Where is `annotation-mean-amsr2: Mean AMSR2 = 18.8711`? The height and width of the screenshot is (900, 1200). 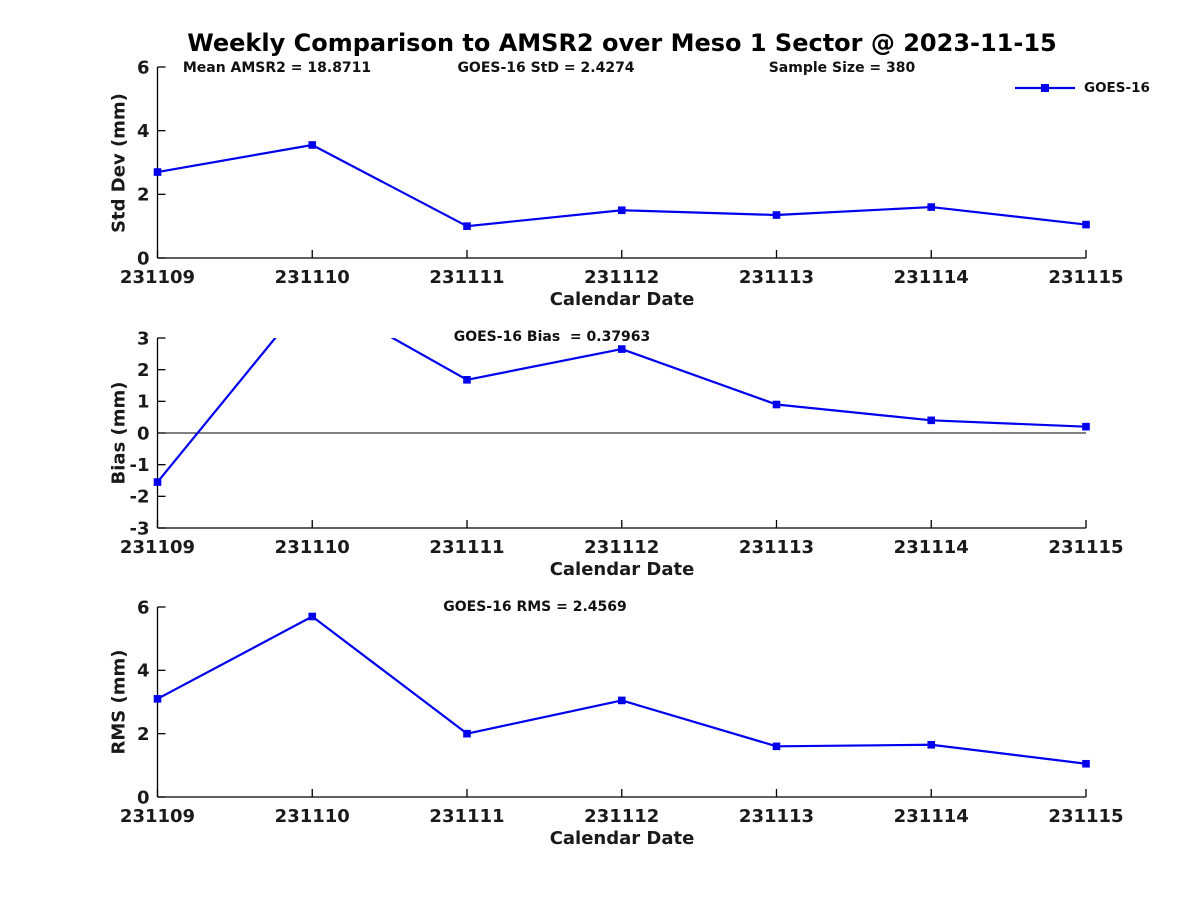 annotation-mean-amsr2: Mean AMSR2 = 18.8711 is located at coordinates (277, 68).